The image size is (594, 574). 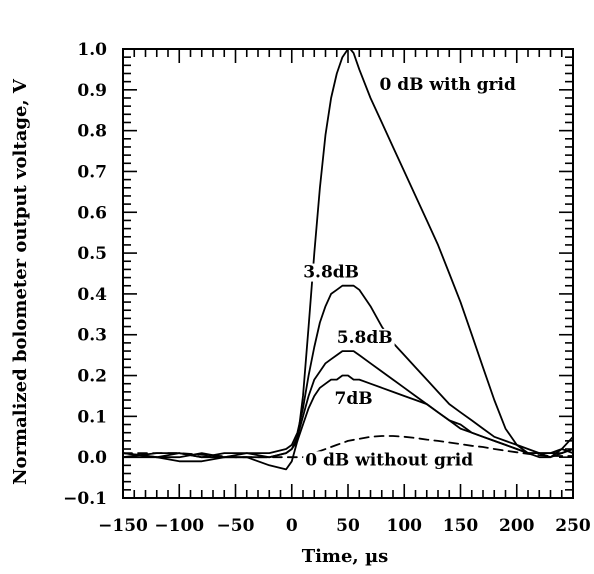 I want to click on x-tick-label: −50, so click(x=236, y=526).